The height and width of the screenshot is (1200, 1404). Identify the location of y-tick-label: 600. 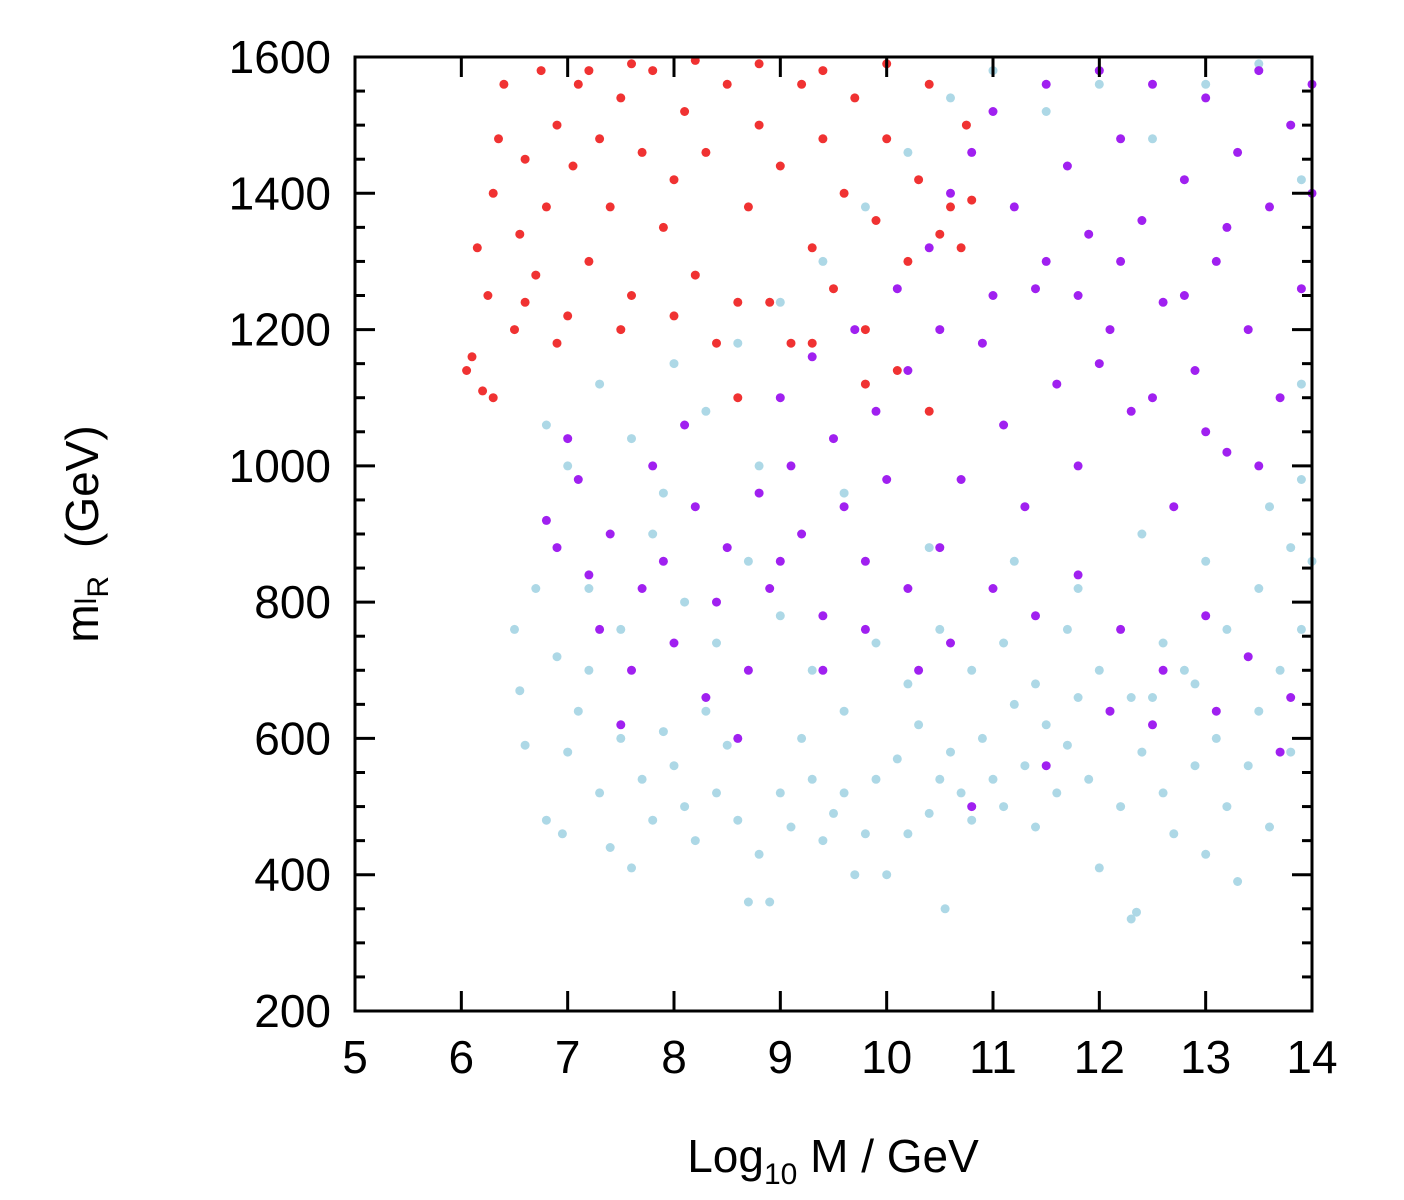
(292, 738).